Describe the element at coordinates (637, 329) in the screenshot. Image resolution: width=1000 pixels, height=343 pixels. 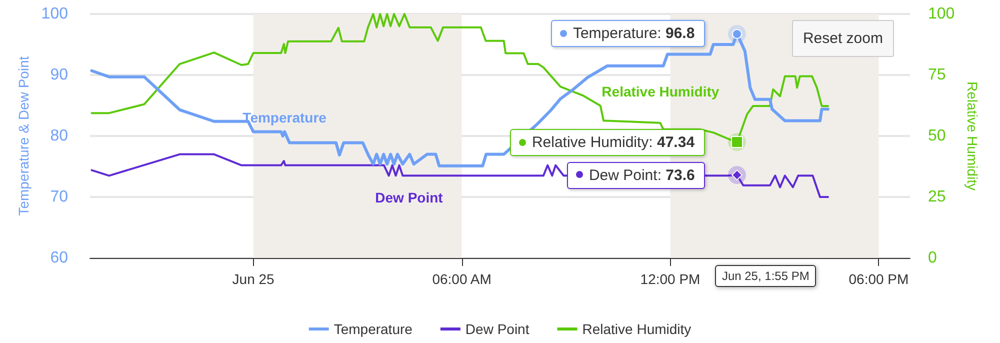
I see `legend-label: Relative Humidity` at that location.